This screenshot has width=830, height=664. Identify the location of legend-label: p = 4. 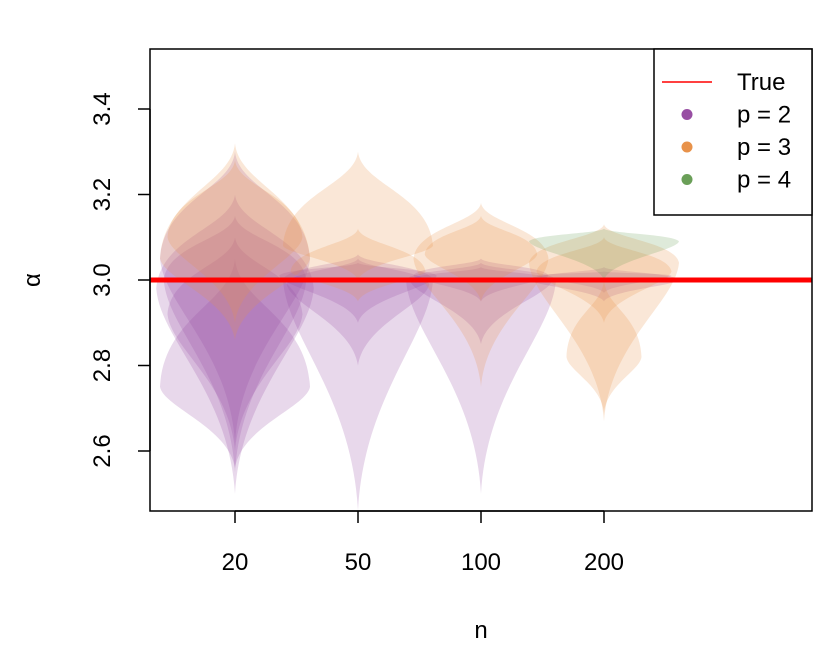
(764, 180).